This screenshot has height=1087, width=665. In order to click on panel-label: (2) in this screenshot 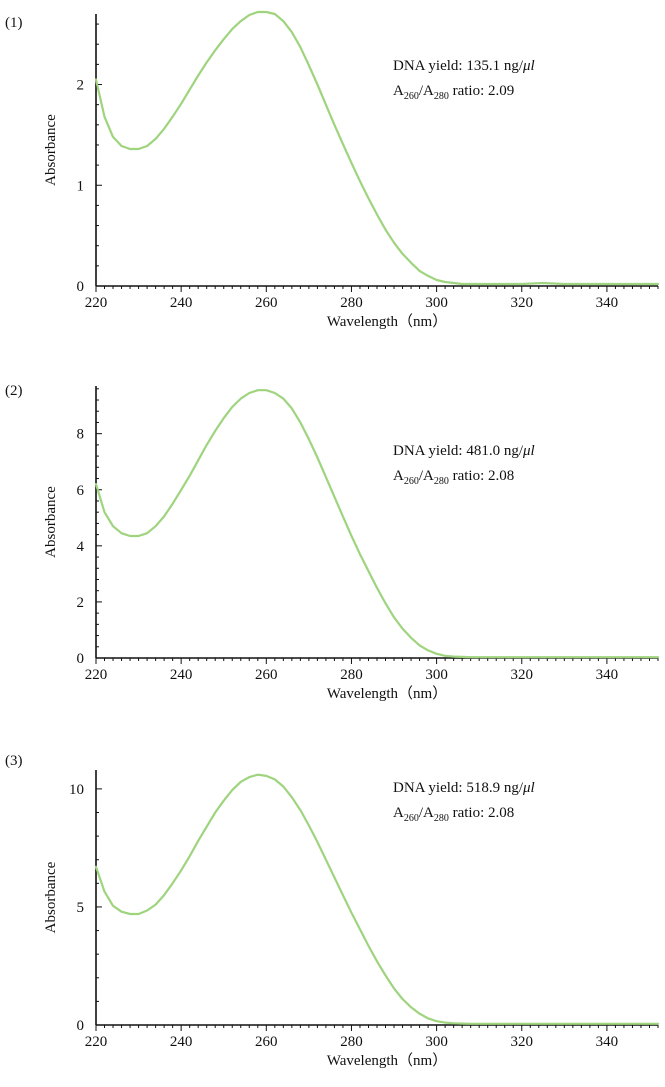, I will do `click(14, 391)`.